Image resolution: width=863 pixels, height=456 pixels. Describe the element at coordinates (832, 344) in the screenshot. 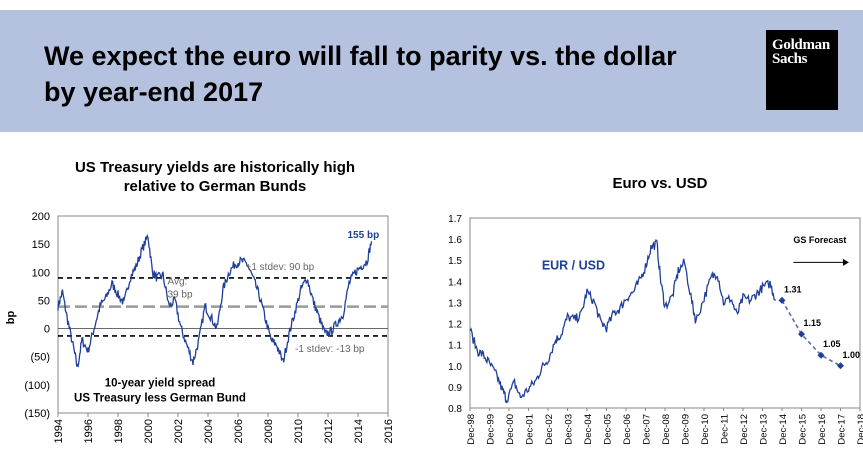

I see `forecast-point-label: 1.05` at that location.